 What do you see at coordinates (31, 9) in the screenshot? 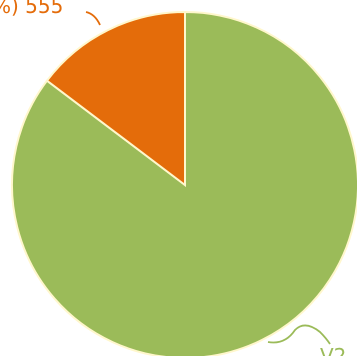
I see `data-label-555: %) 555` at bounding box center [31, 9].